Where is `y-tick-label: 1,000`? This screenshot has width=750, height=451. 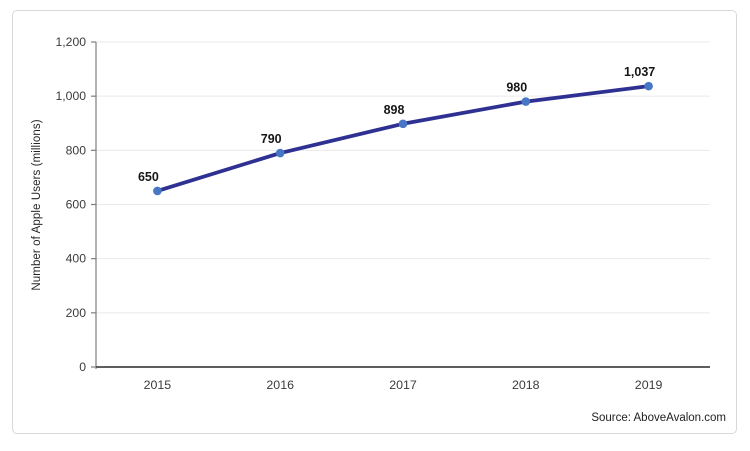
y-tick-label: 1,000 is located at coordinates (71, 96).